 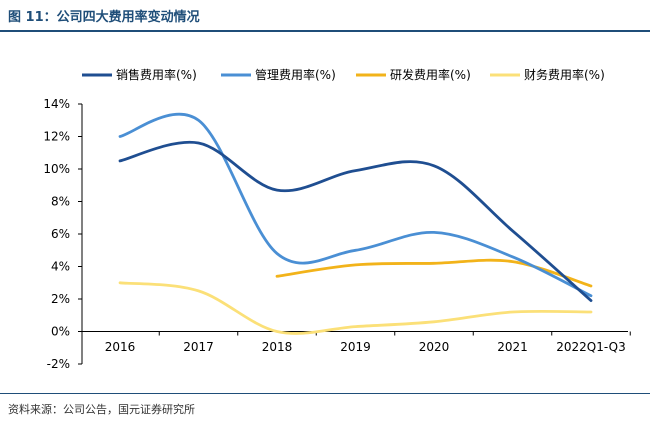 I want to click on x-tick-label: 2022Q1-Q3, so click(x=590, y=347).